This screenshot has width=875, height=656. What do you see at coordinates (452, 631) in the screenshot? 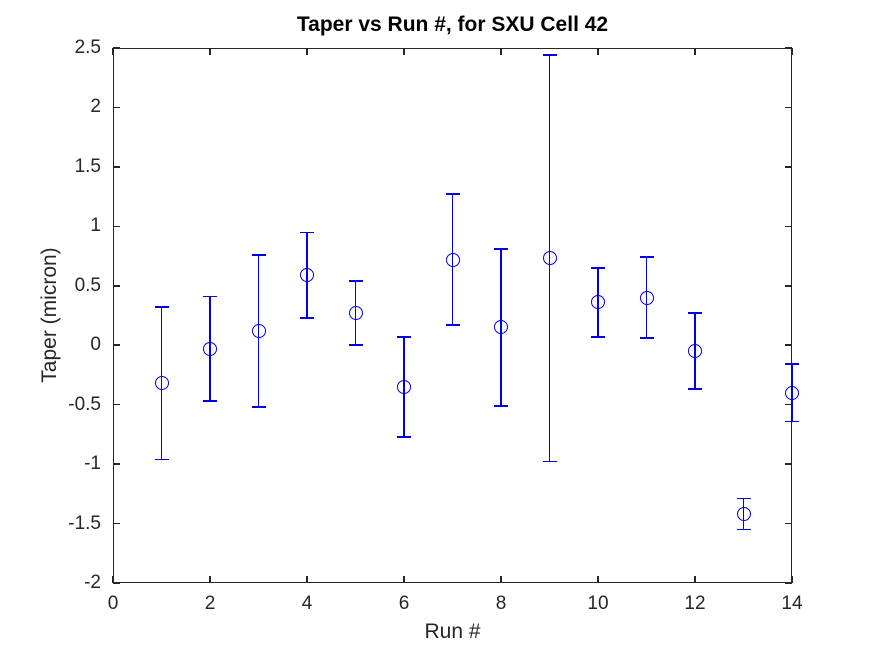
I see `x-axis-label: Run #` at bounding box center [452, 631].